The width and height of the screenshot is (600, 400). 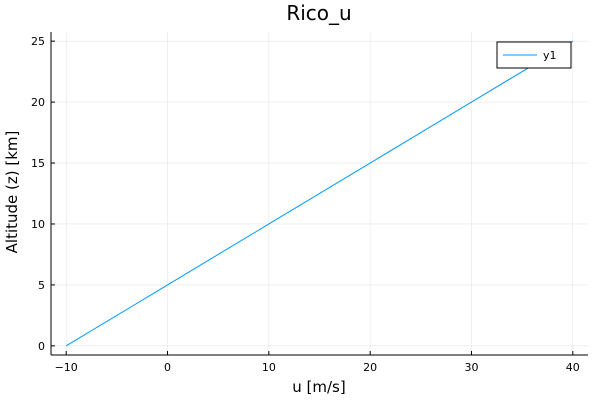 I want to click on x-tick-label: 20, so click(x=370, y=367).